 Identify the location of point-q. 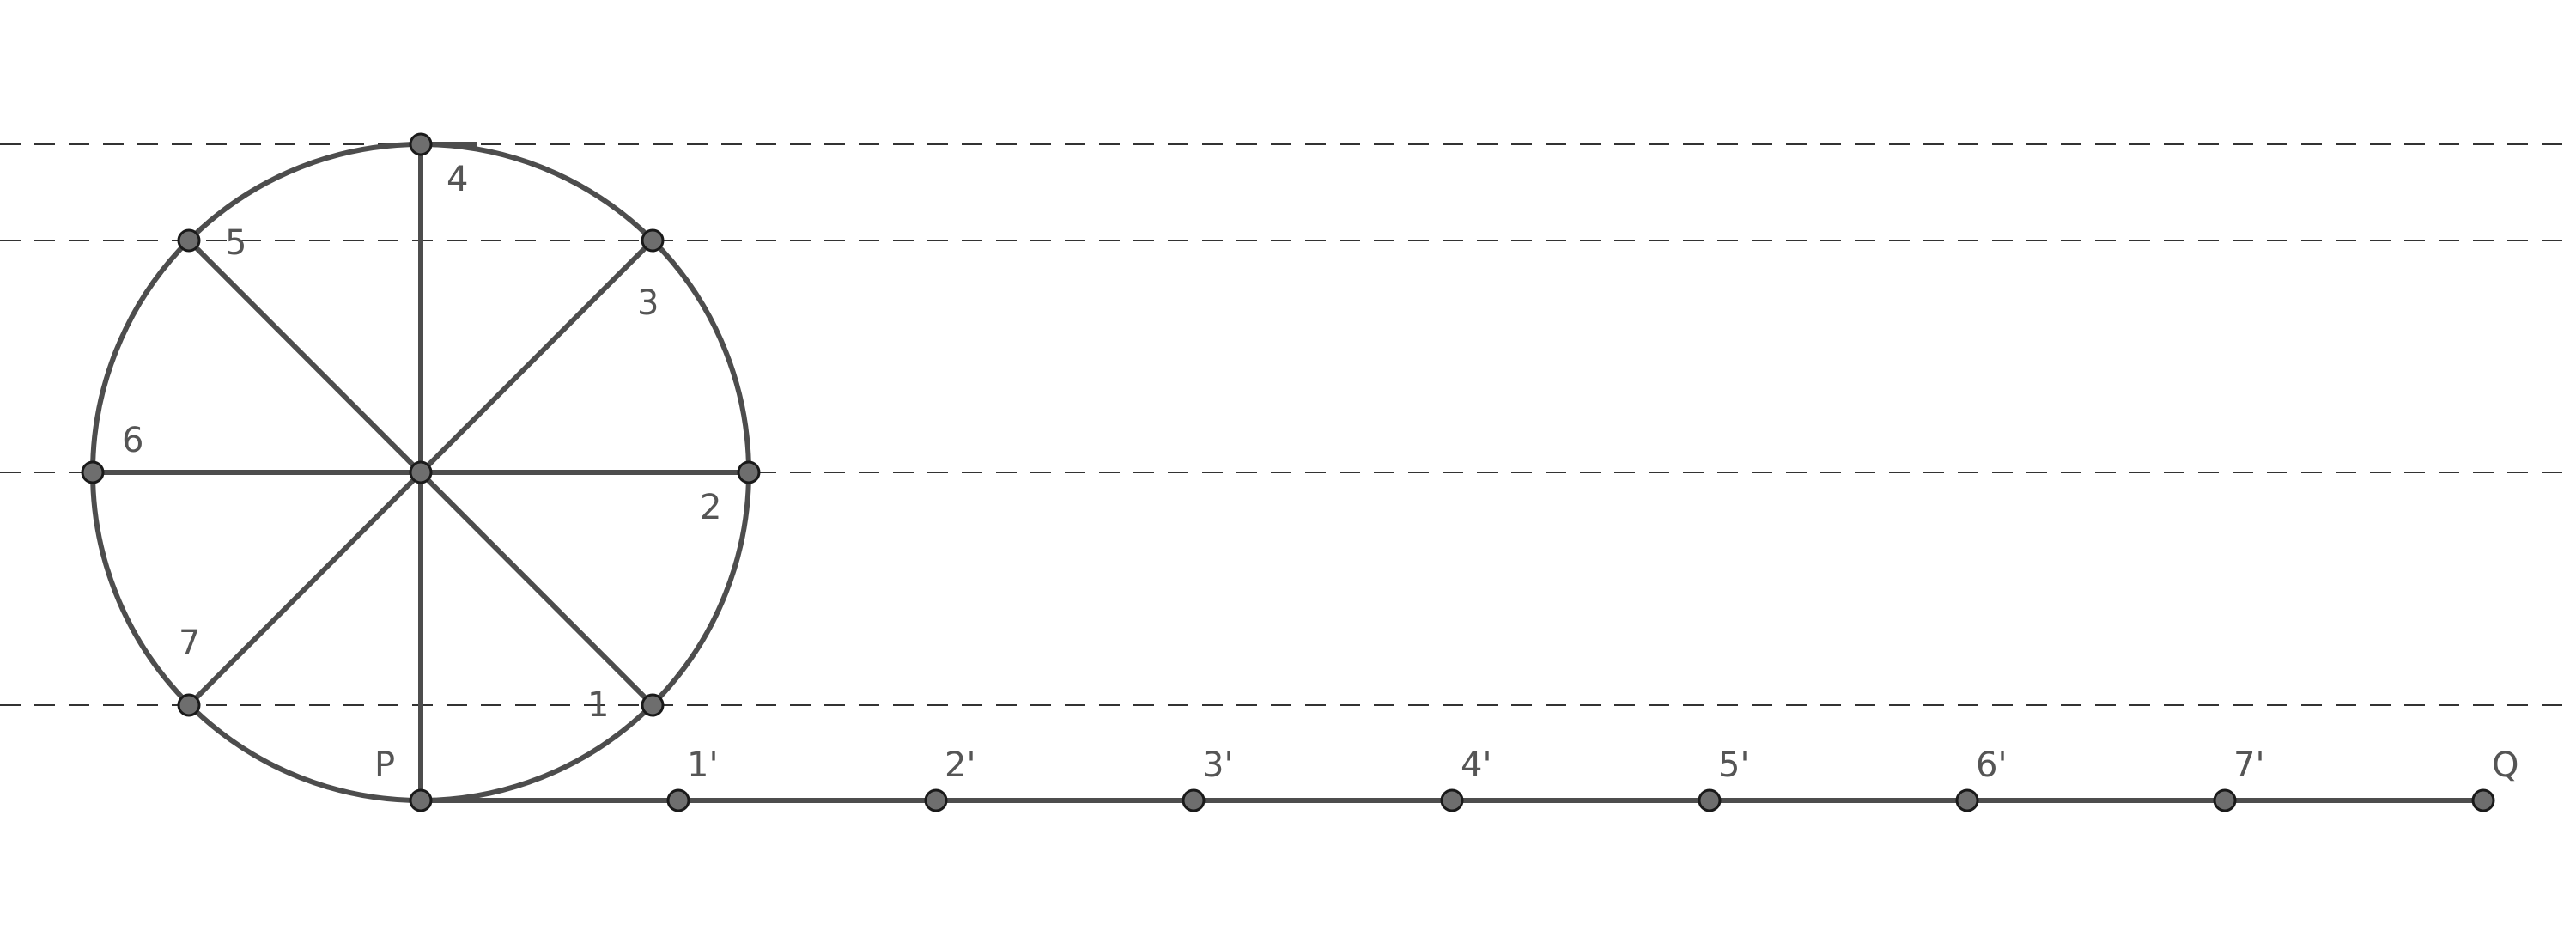
(2483, 800).